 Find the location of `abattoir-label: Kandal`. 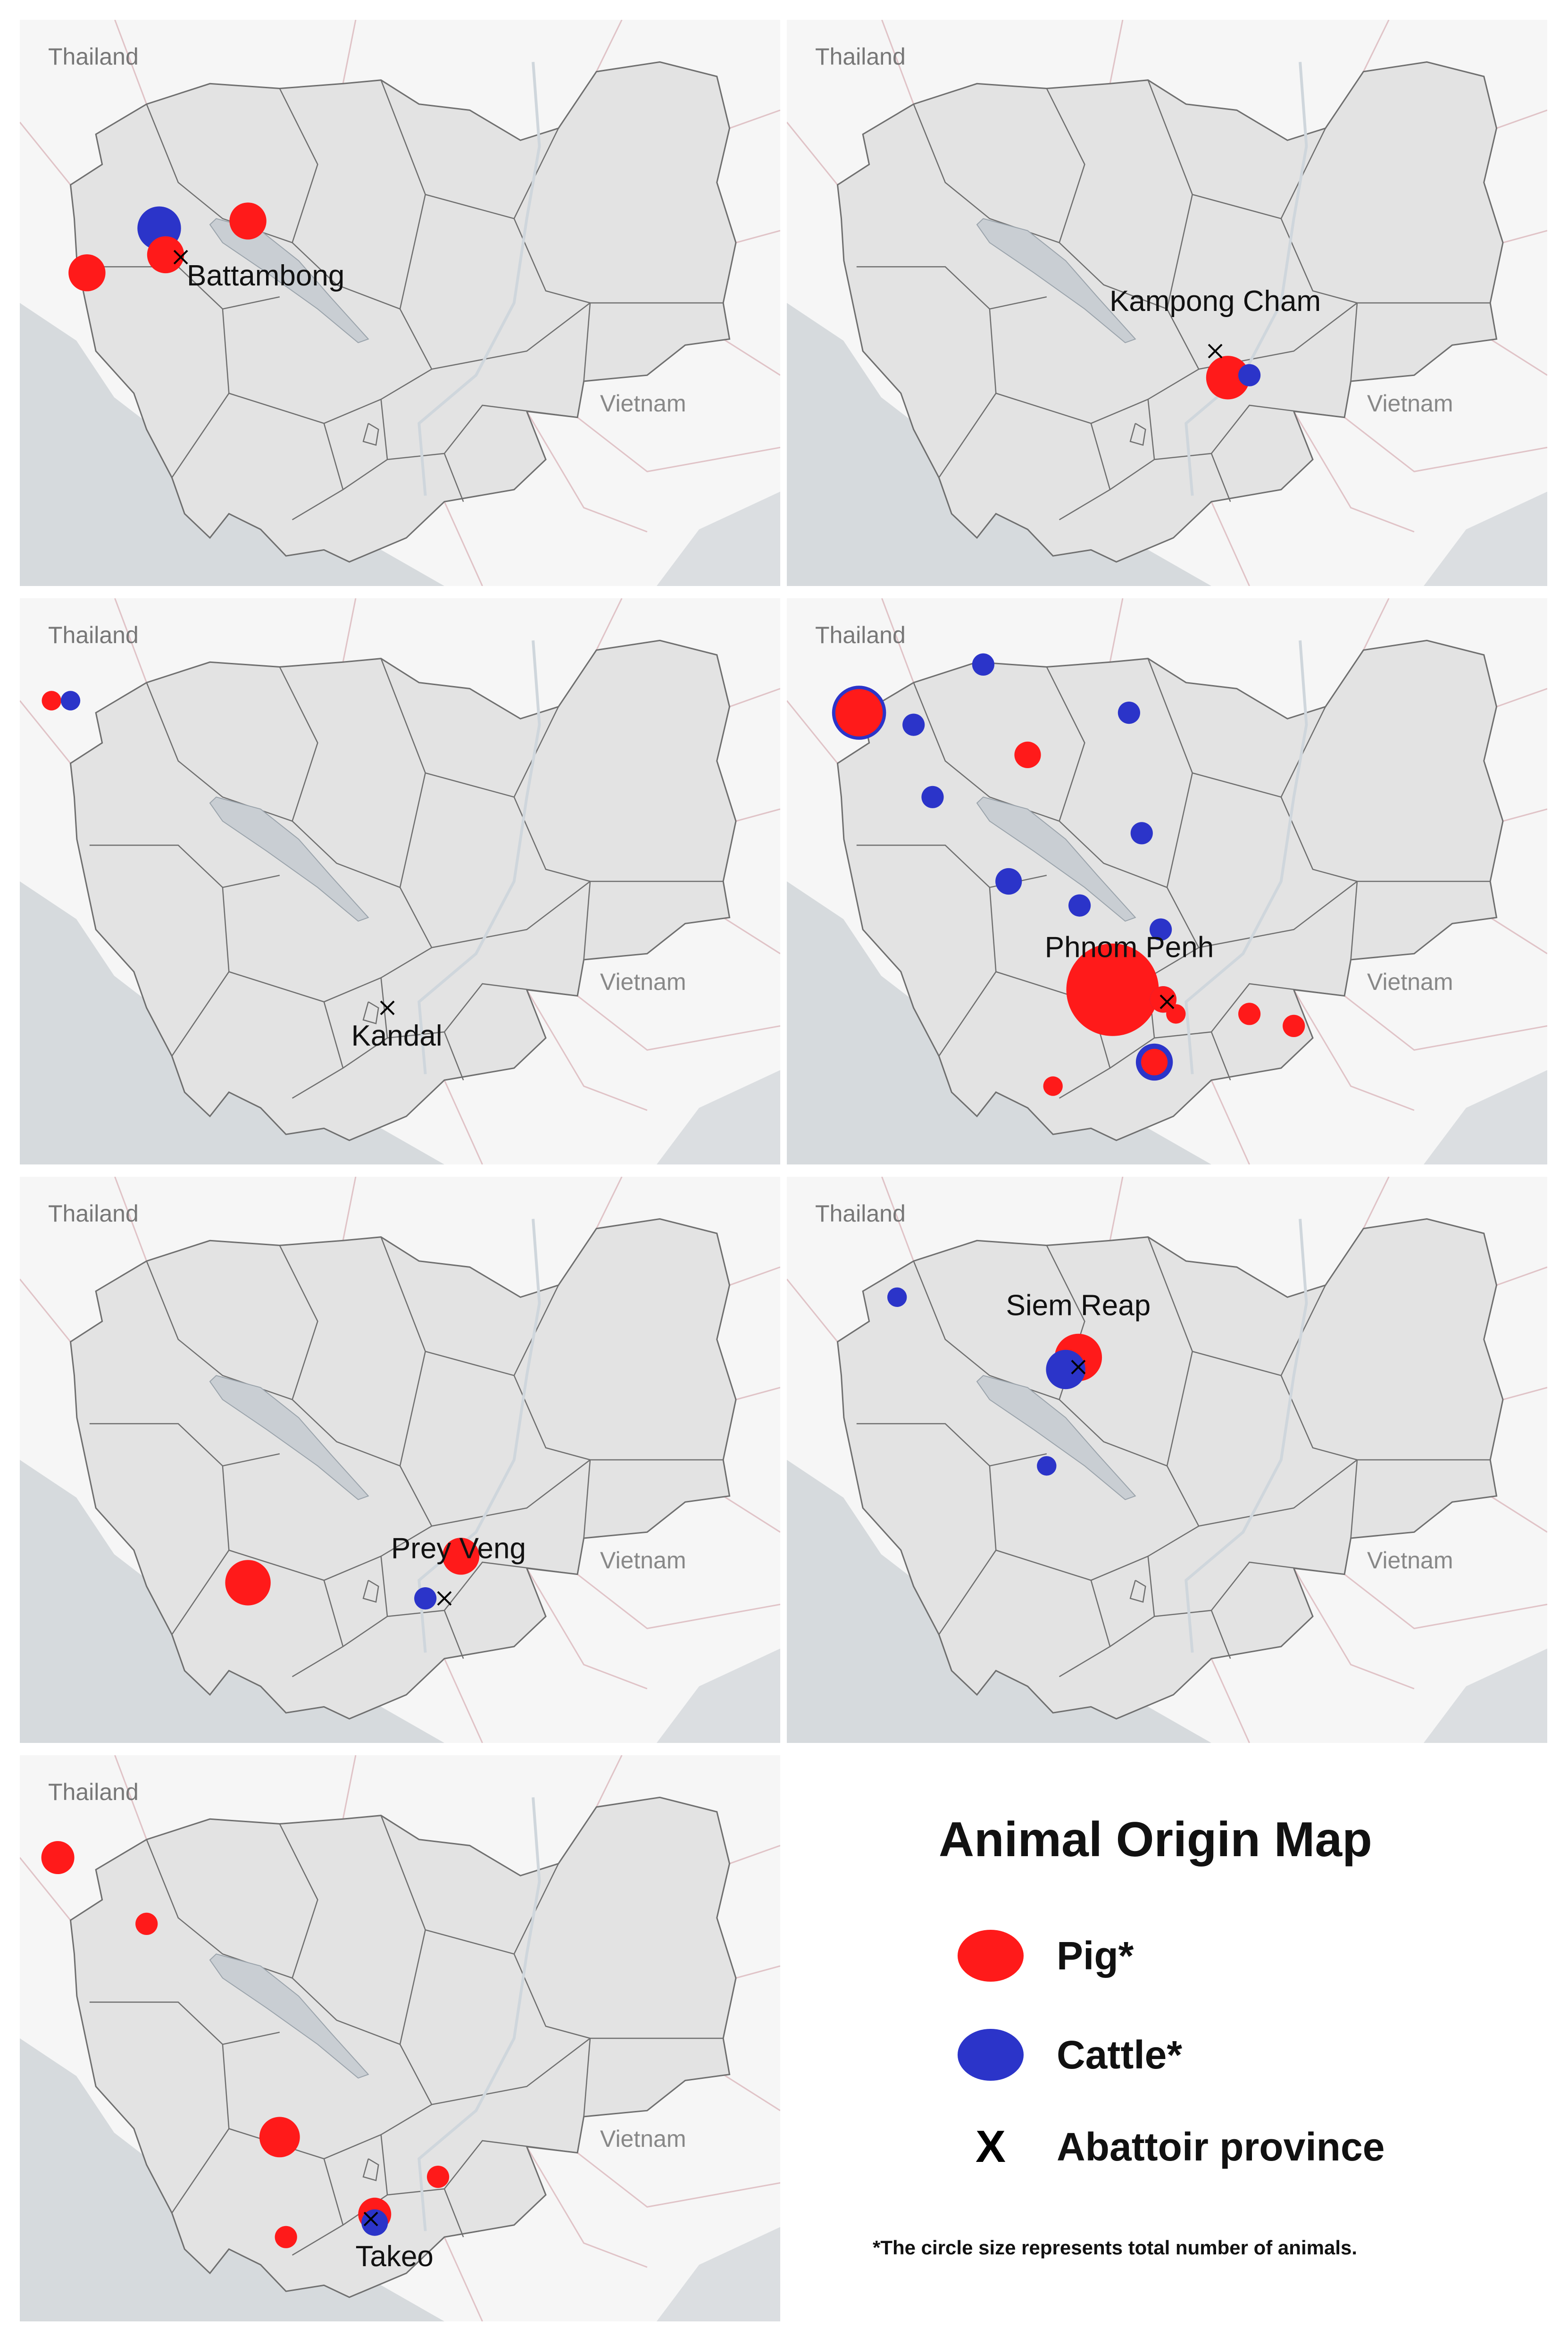

abattoir-label: Kandal is located at coordinates (396, 1036).